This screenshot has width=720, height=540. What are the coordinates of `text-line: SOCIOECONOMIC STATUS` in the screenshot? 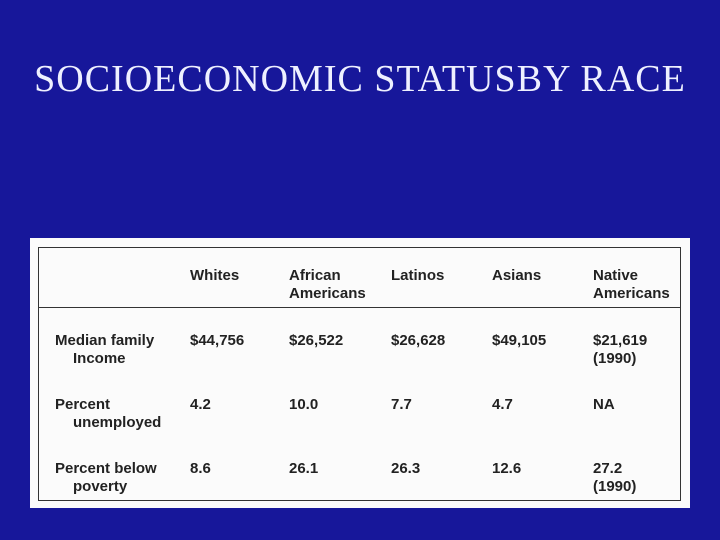 It's located at (275, 79).